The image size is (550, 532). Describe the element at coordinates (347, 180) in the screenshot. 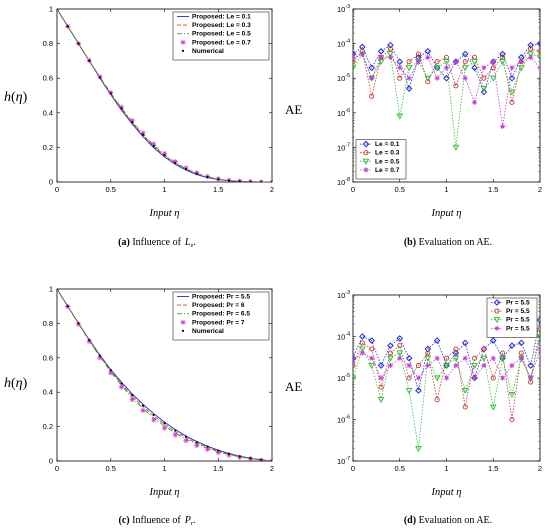

I see `y-tick-exponent: -8` at that location.